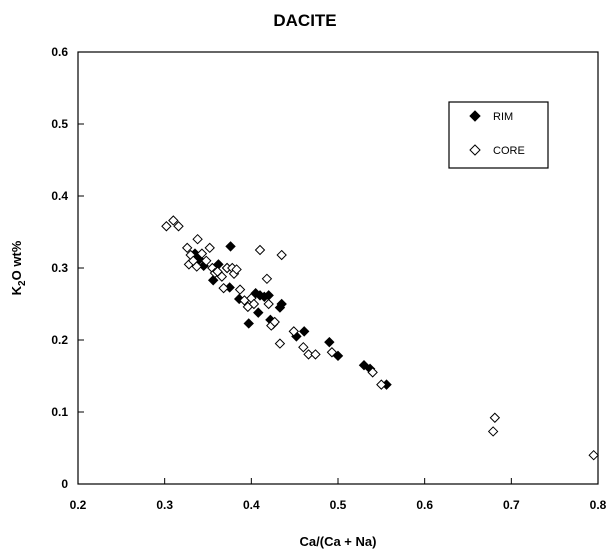  I want to click on y-axis-label-rest: O wt%, so click(16, 260).